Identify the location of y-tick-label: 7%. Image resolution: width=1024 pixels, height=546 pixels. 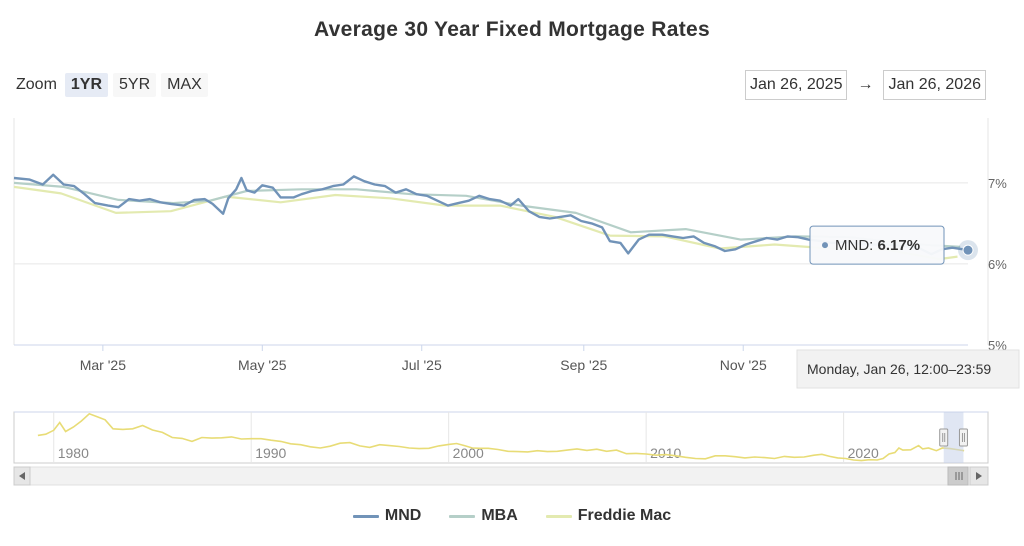
(997, 183).